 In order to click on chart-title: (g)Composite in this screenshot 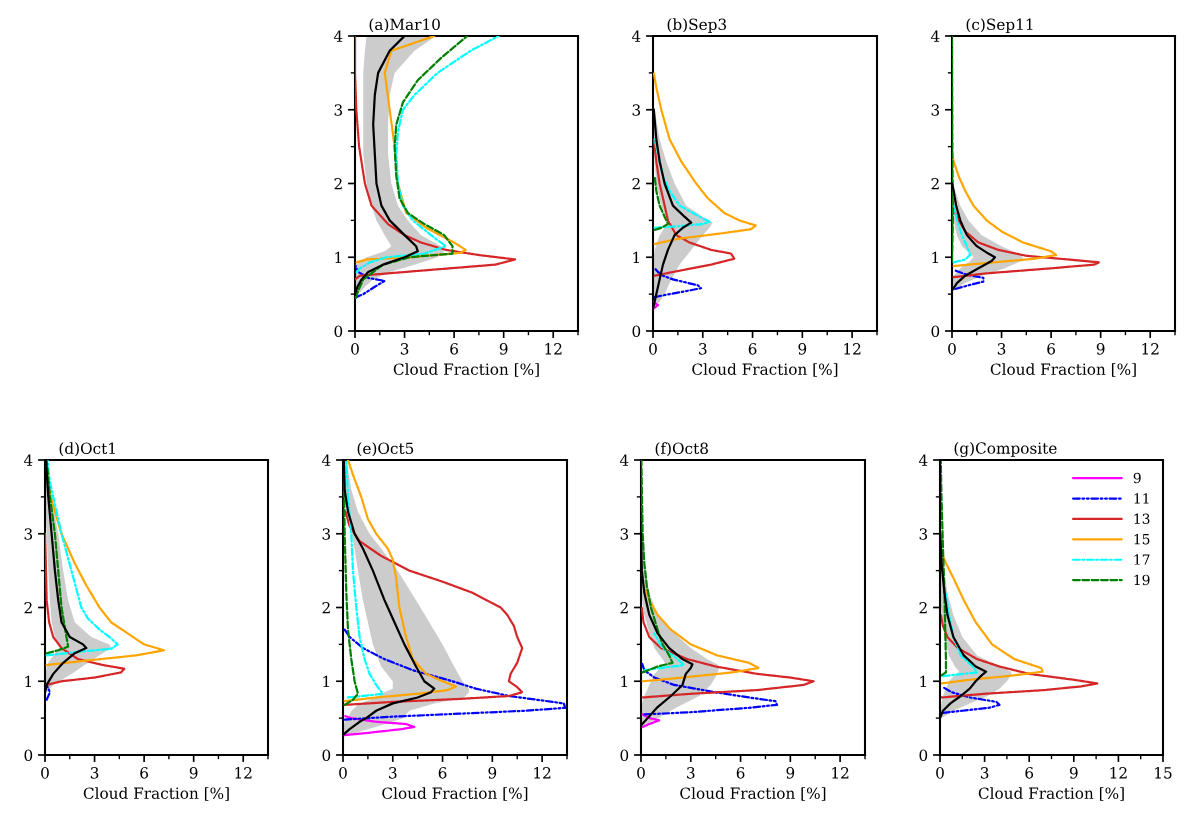, I will do `click(1005, 450)`.